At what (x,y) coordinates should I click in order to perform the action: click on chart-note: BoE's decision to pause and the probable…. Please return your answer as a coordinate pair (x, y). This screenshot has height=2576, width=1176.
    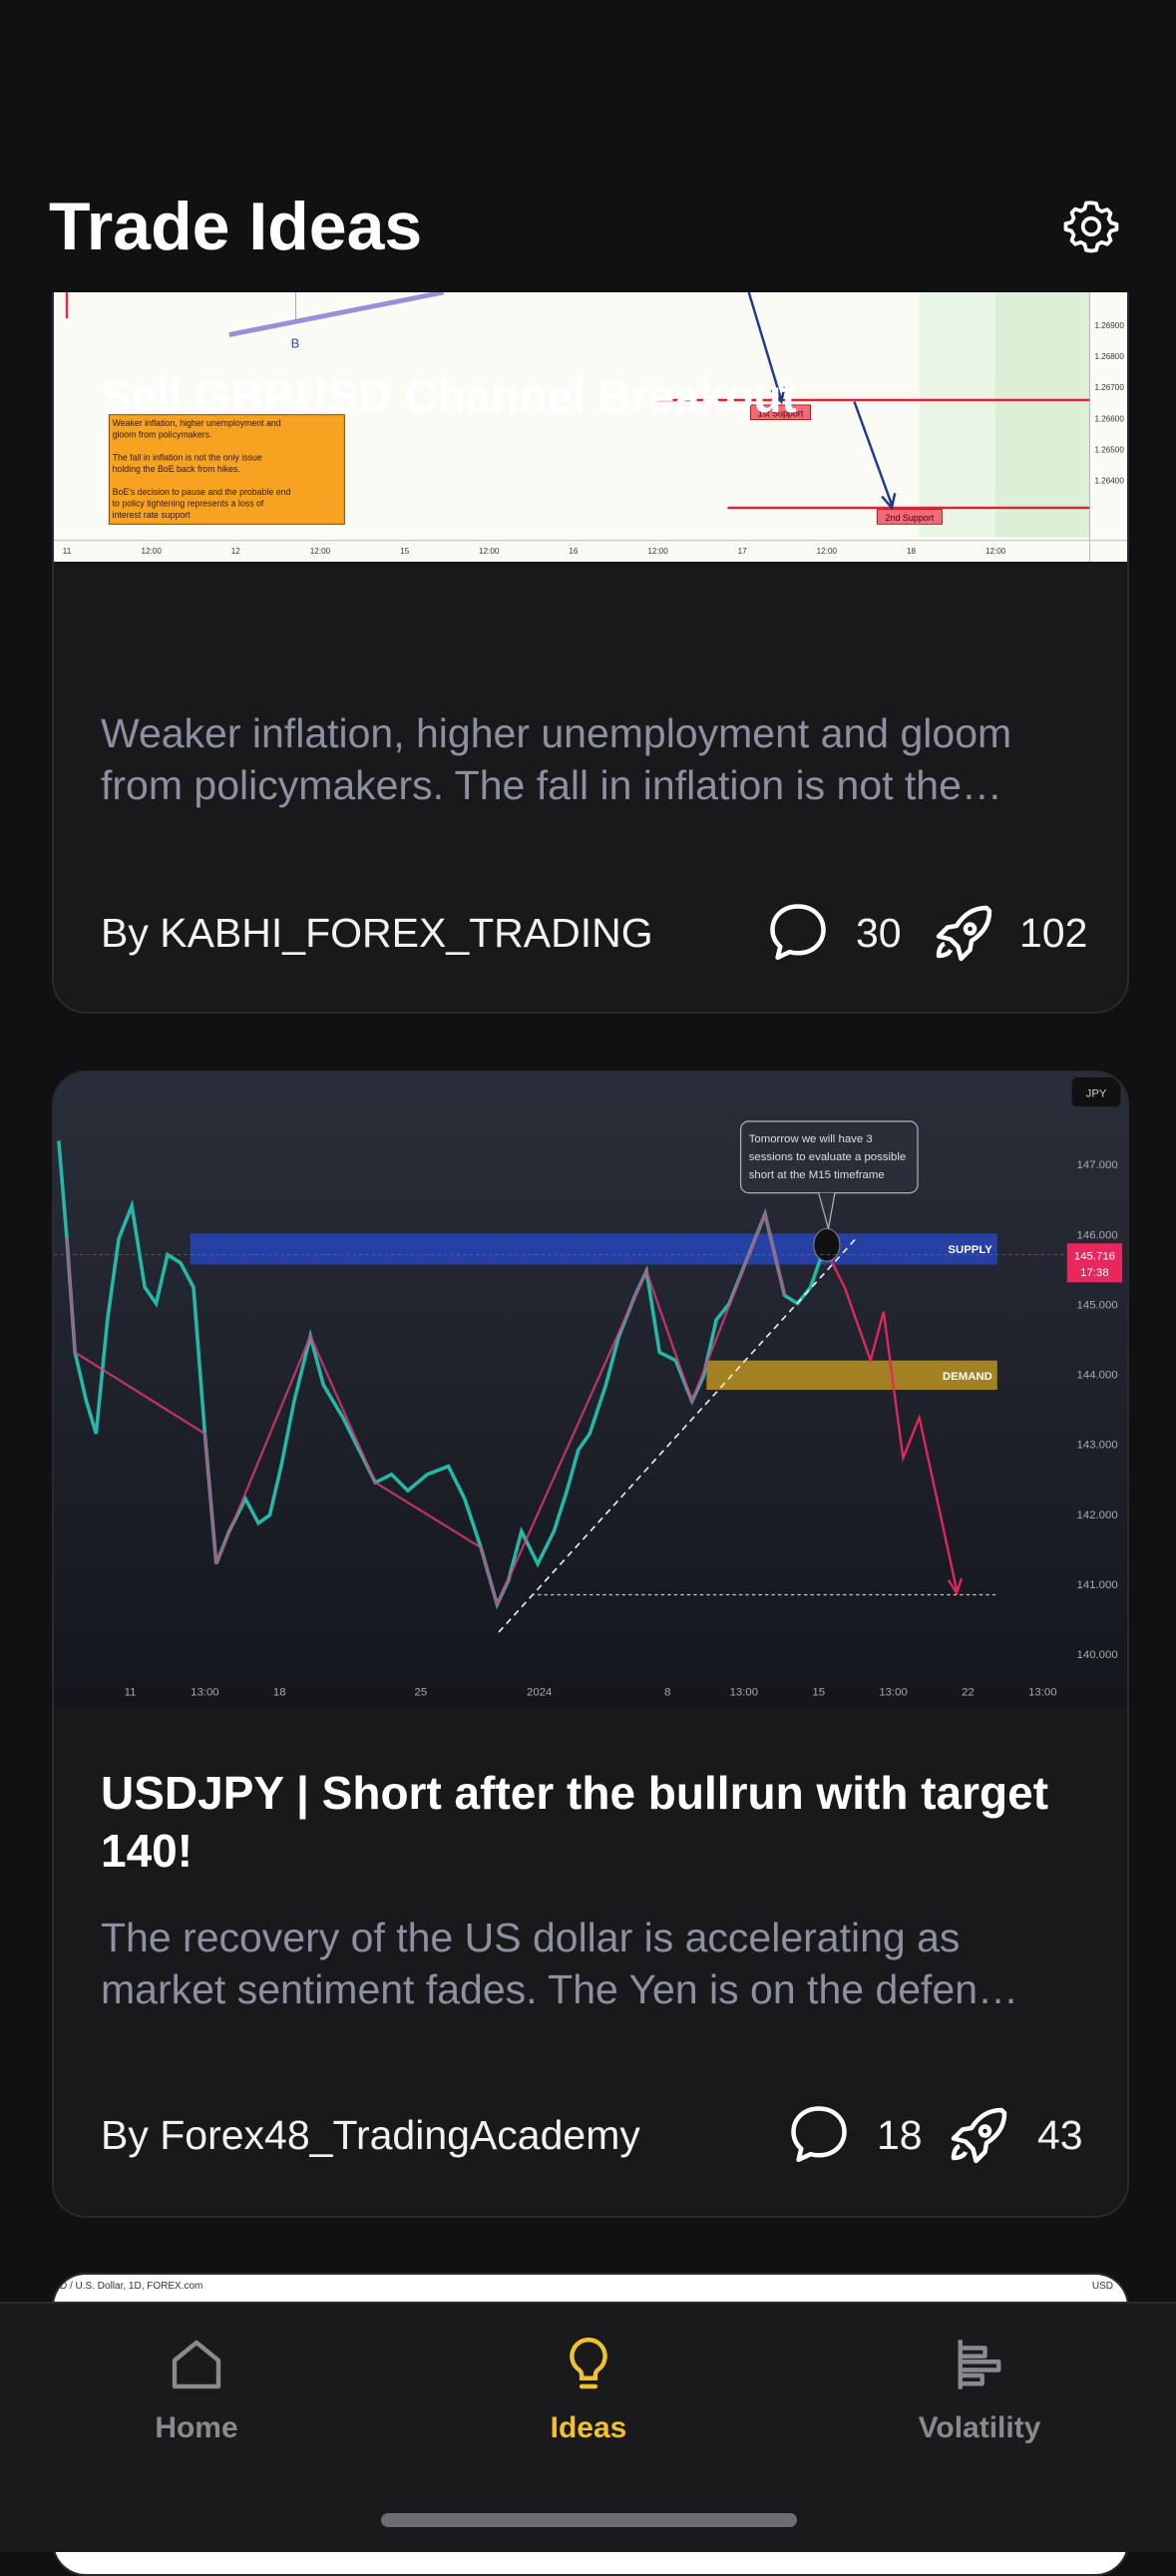
    Looking at the image, I should click on (202, 492).